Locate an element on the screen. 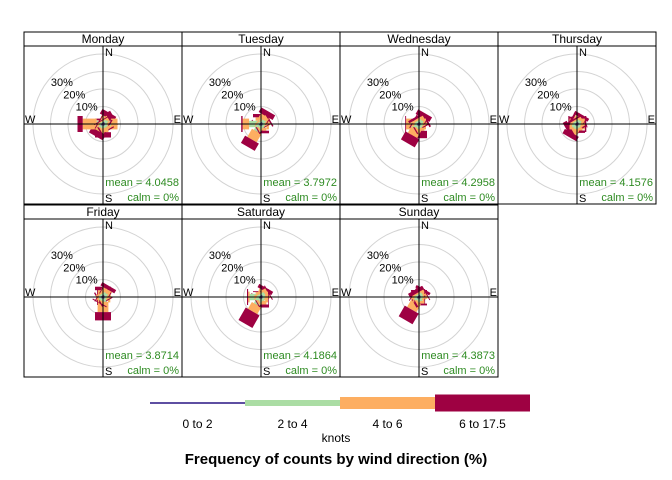 The image size is (672, 480). mean-label: mean = 4.0458 is located at coordinates (142, 183).